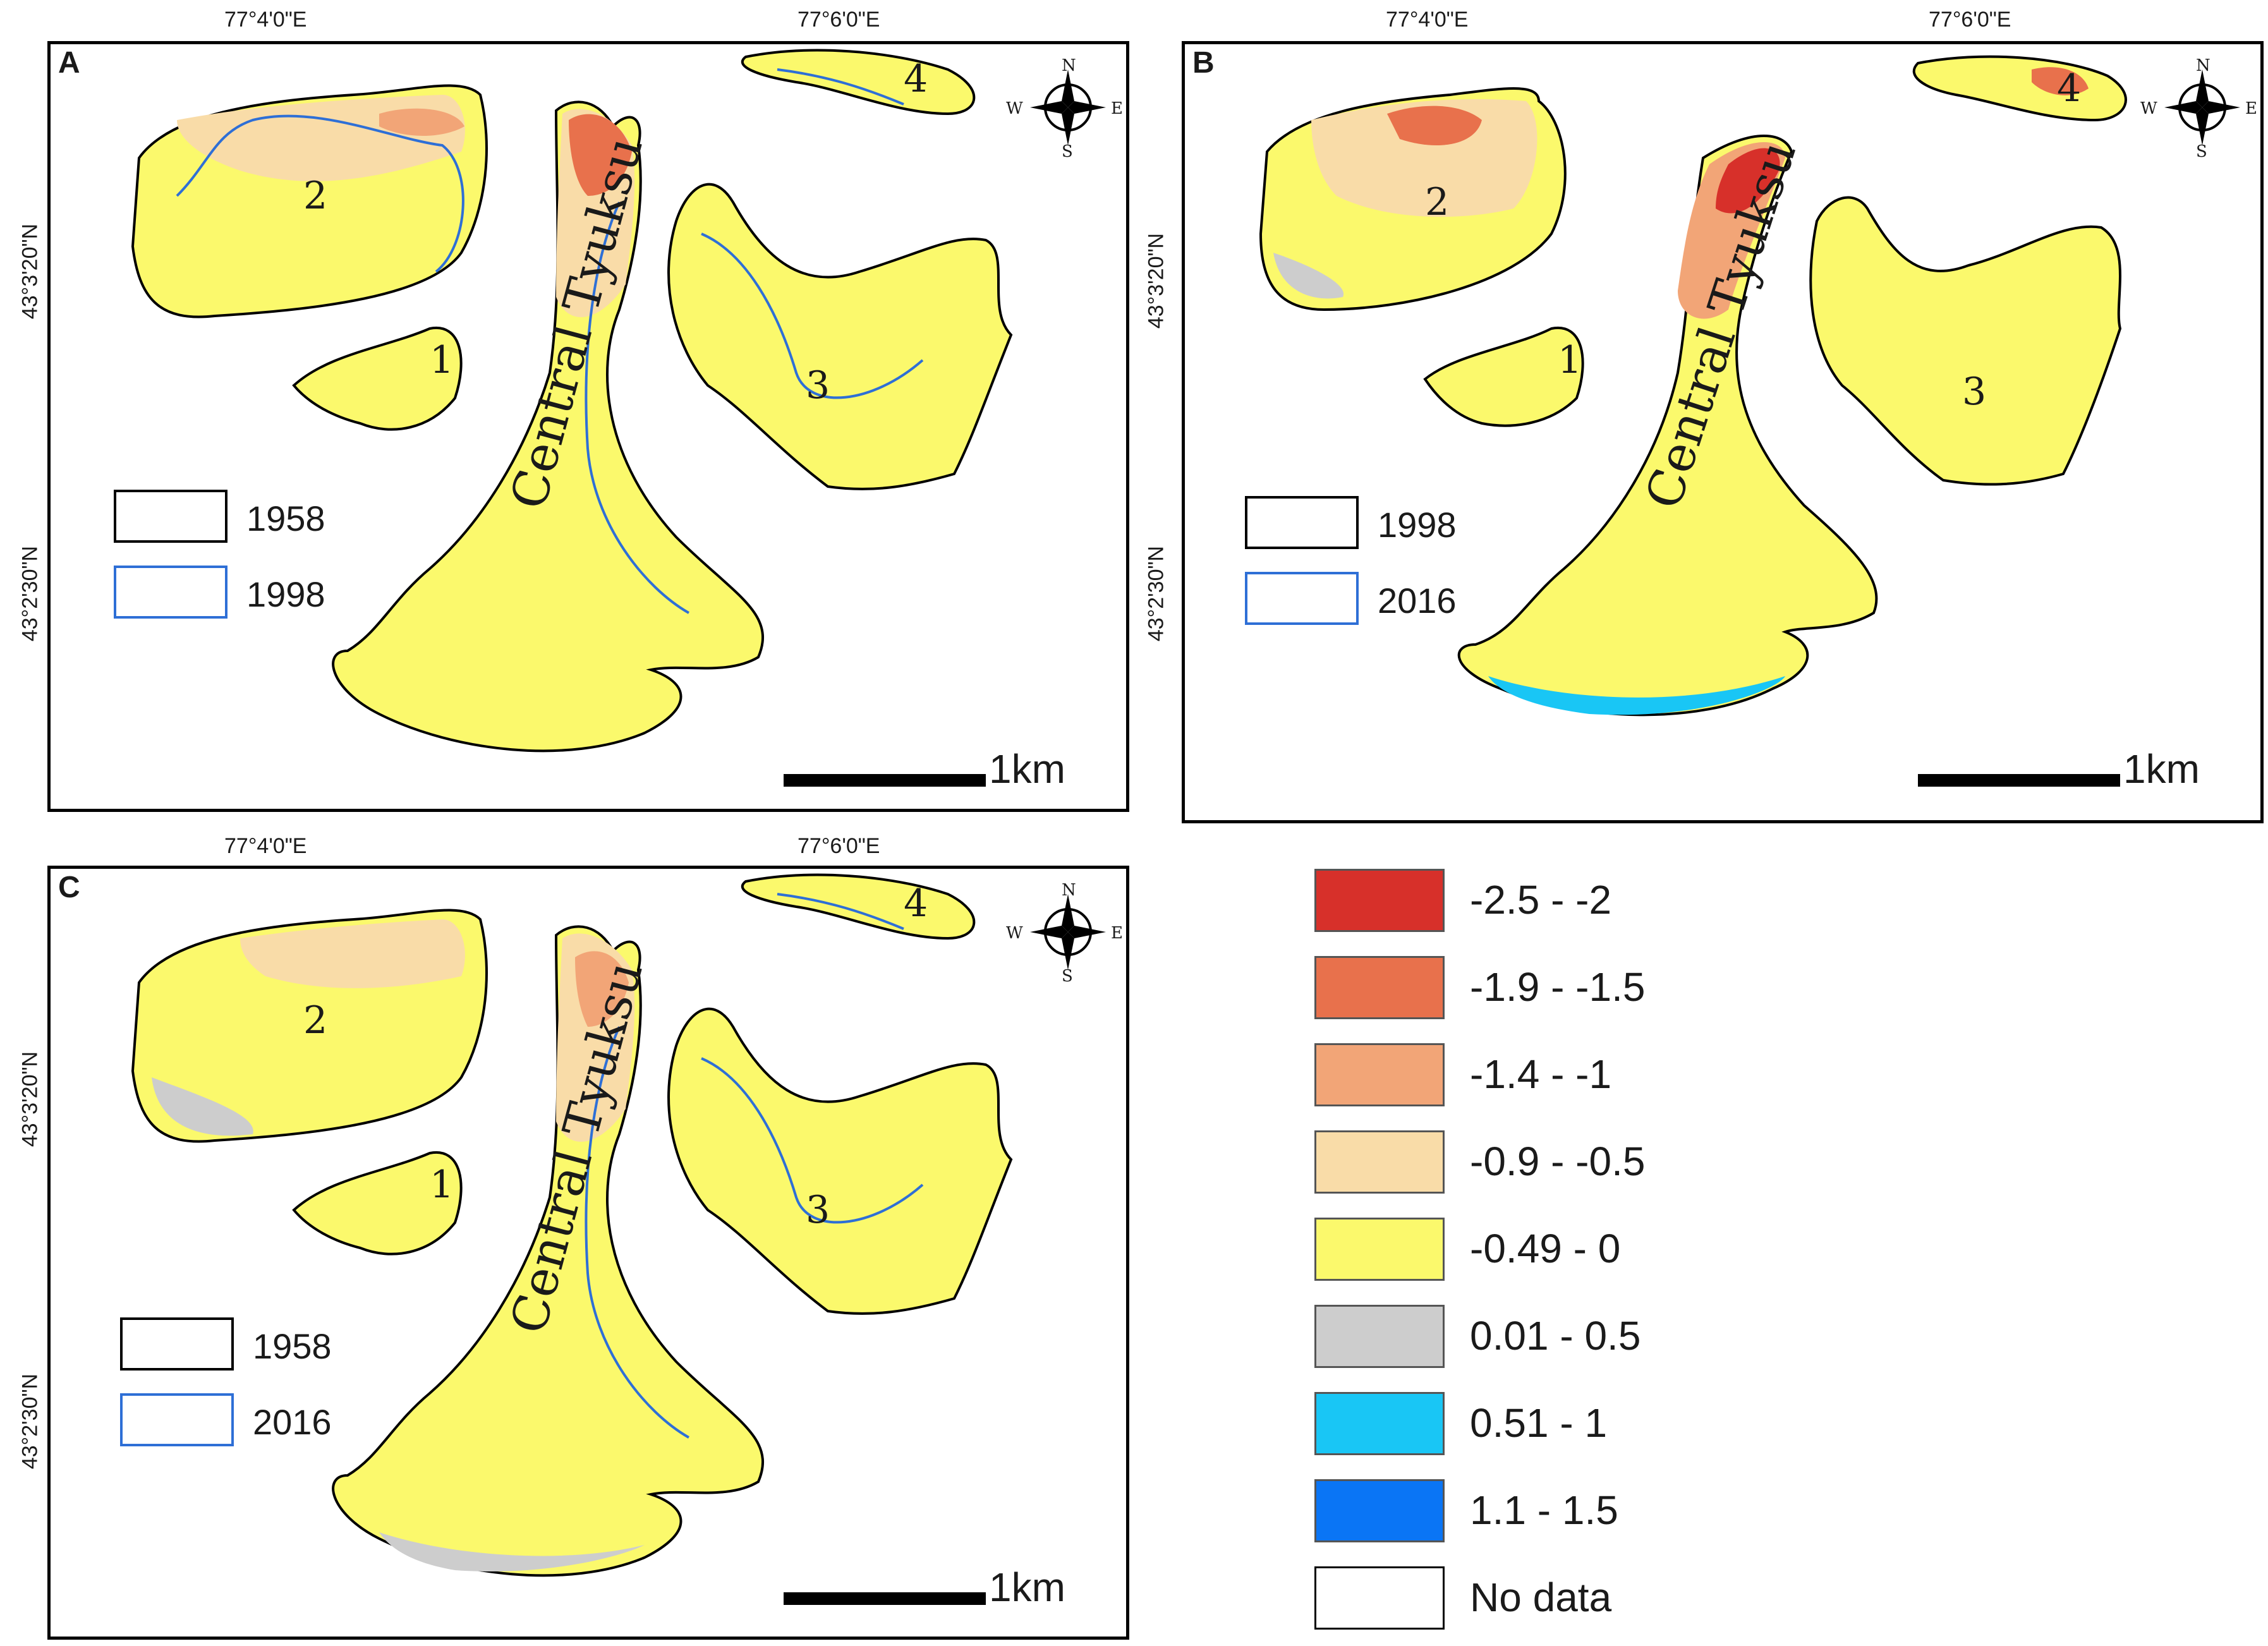 Image resolution: width=2268 pixels, height=1646 pixels. I want to click on glacier-4-patch, so click(2060, 81).